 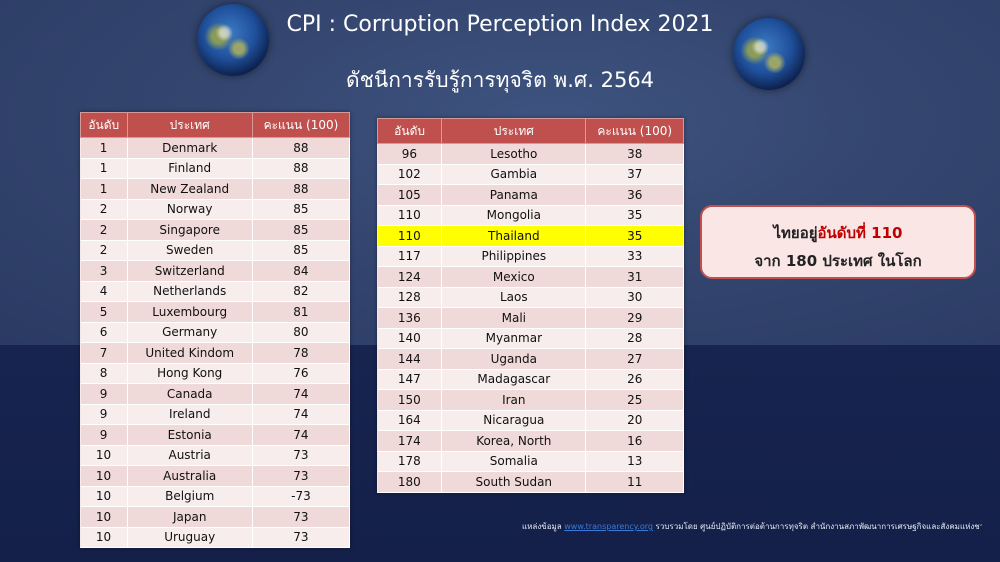 I want to click on cell-score: 25, so click(x=634, y=400).